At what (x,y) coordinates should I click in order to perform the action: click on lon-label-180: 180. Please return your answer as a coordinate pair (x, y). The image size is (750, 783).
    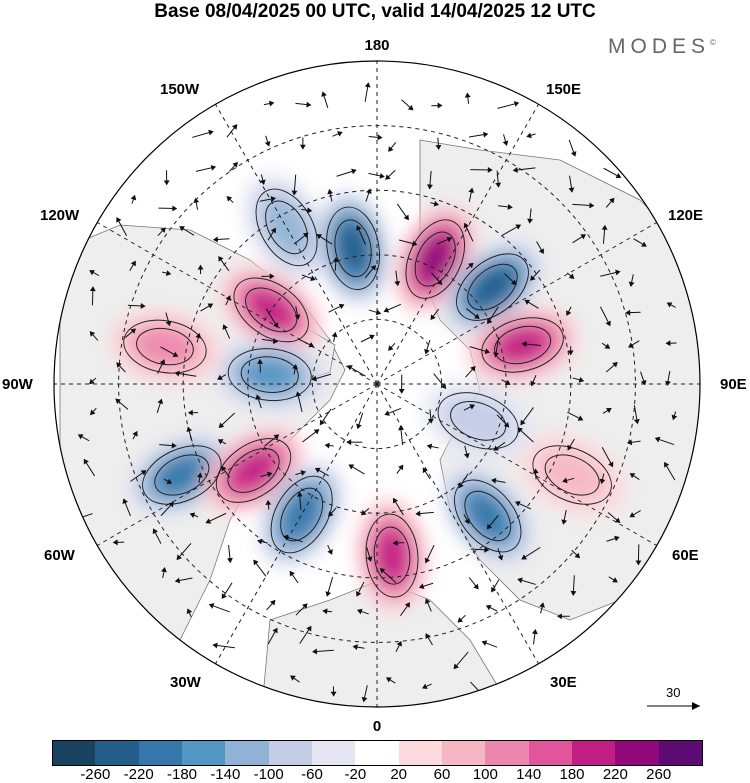
    Looking at the image, I should click on (377, 45).